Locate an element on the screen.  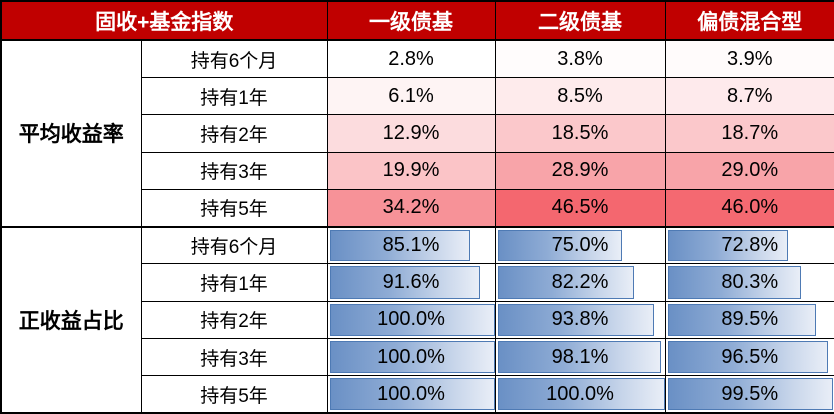
table-row: 持有3年 100.0% 98.1% 96.5% is located at coordinates (417, 357).